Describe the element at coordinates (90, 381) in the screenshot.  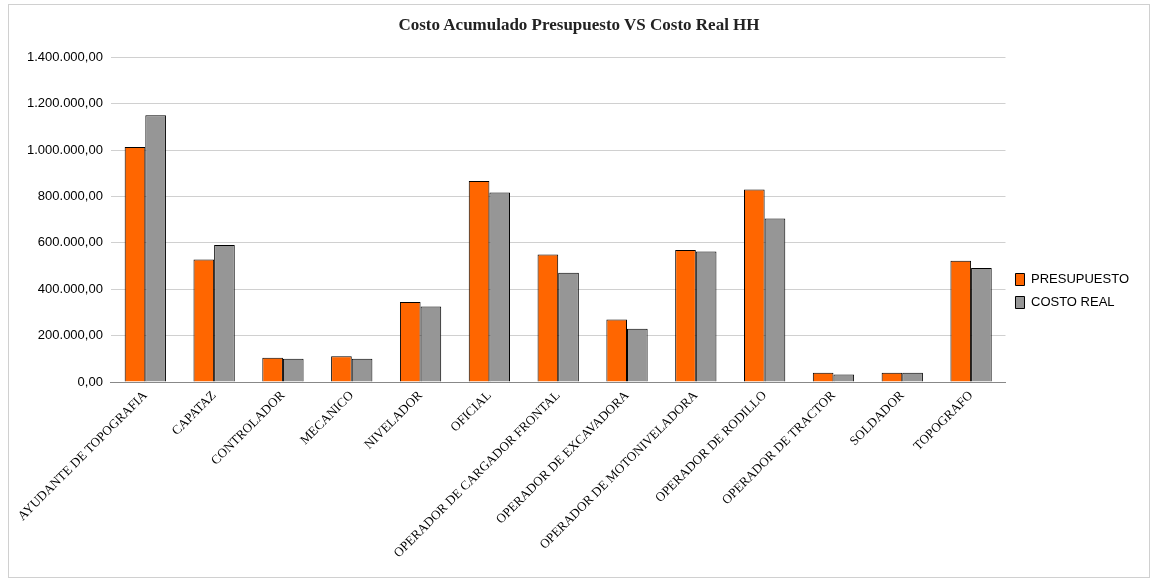
I see `y-tick-label: 0,00` at that location.